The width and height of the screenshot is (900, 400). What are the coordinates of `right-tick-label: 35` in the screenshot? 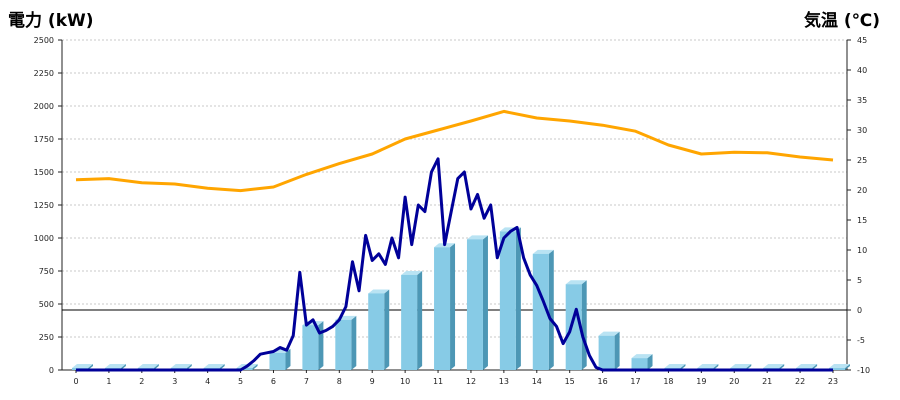 It's located at (862, 100).